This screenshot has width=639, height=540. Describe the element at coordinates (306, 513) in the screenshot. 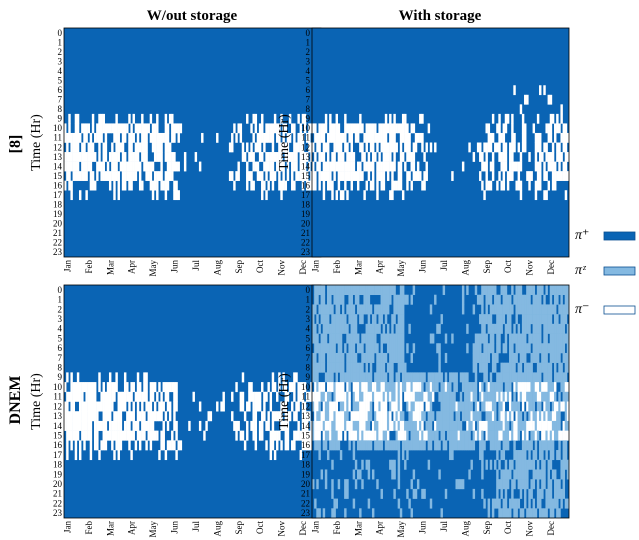

I see `y-tick-label: 23` at that location.